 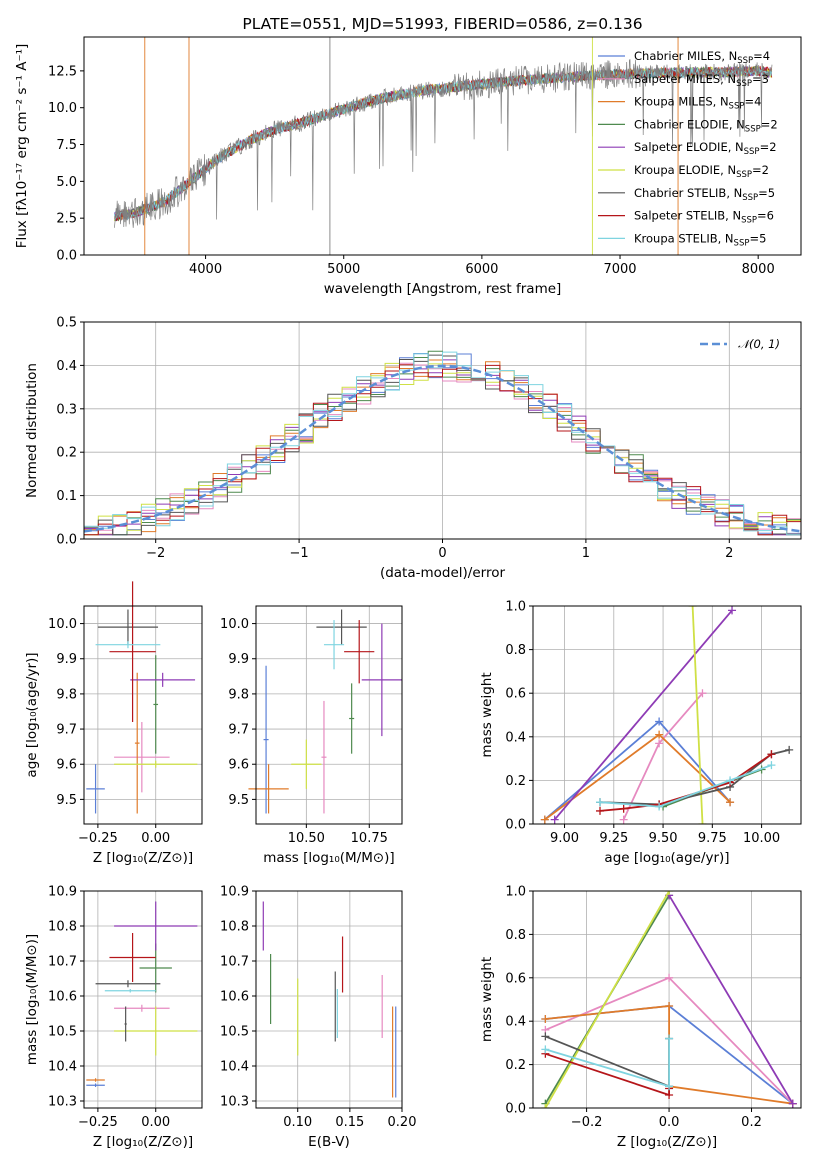 I want to click on legend-text: Chabrier ELODIE, N, so click(x=689, y=124).